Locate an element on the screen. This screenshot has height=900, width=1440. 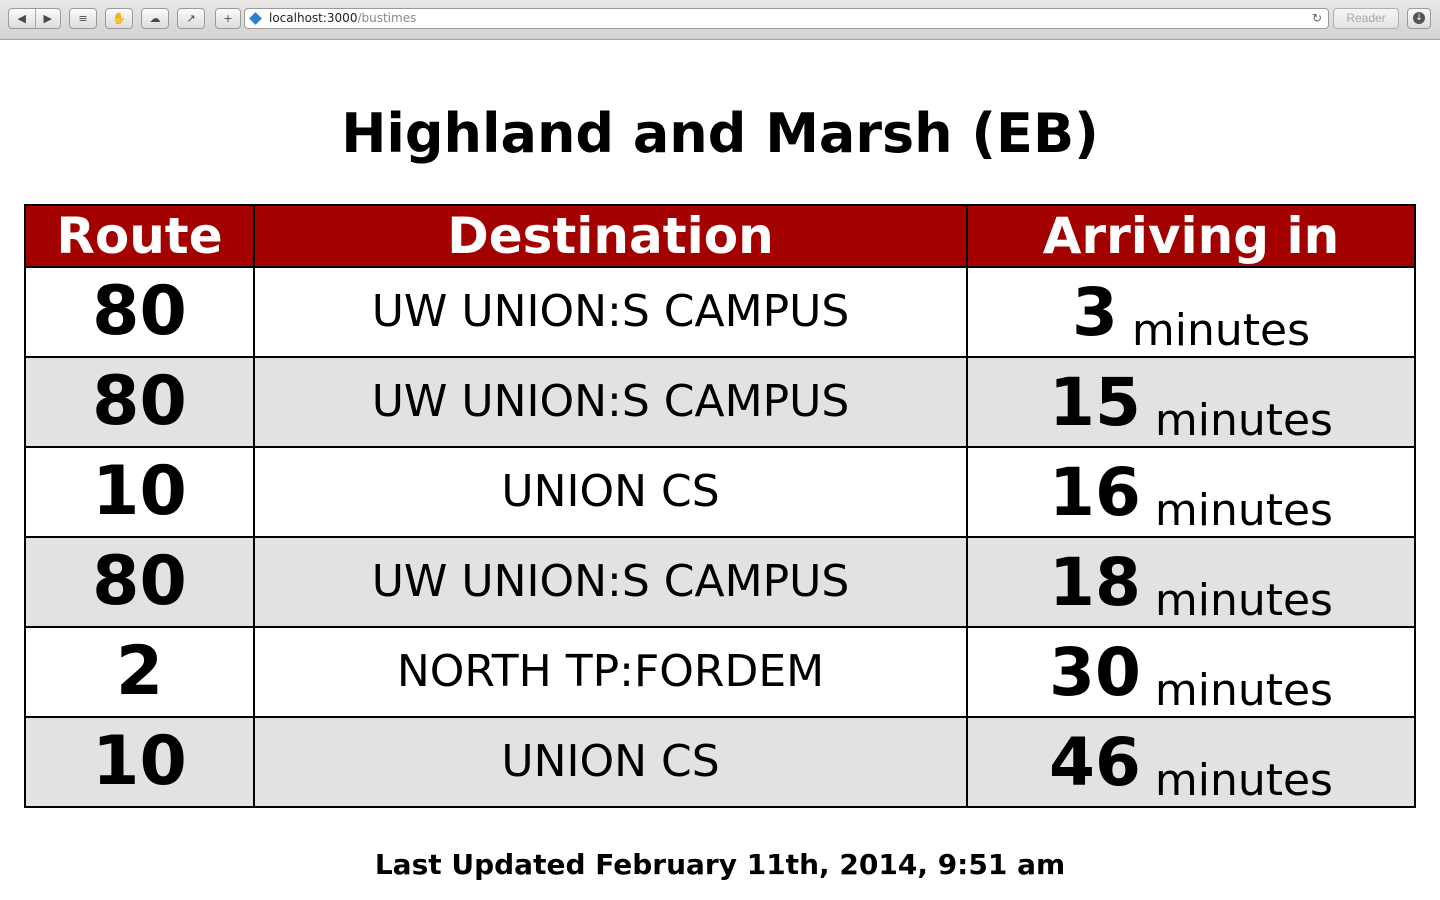
table-row: 80 UW UNION:S CAMPUS 15 minutes is located at coordinates (720, 402).